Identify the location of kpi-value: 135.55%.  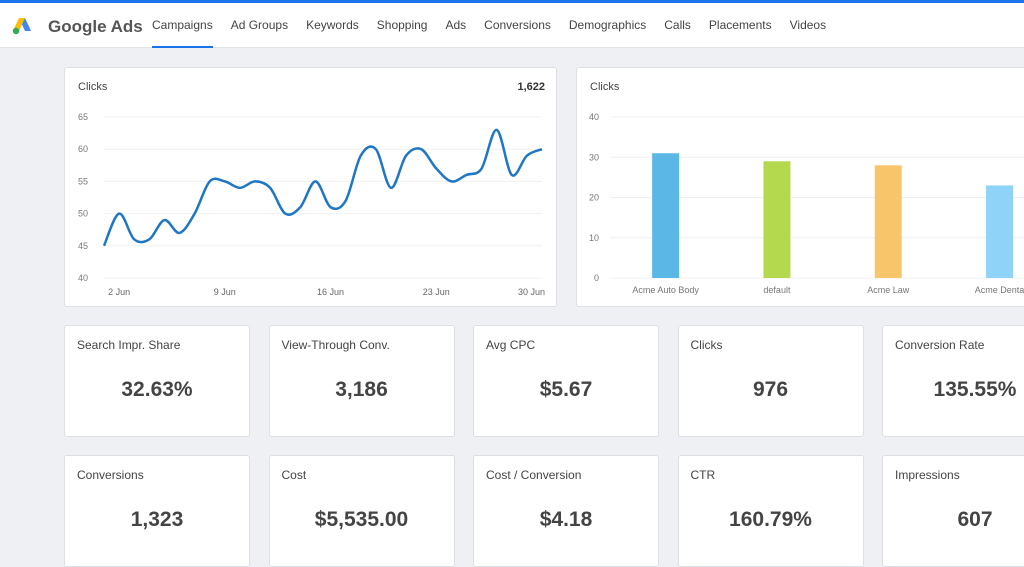
(975, 389).